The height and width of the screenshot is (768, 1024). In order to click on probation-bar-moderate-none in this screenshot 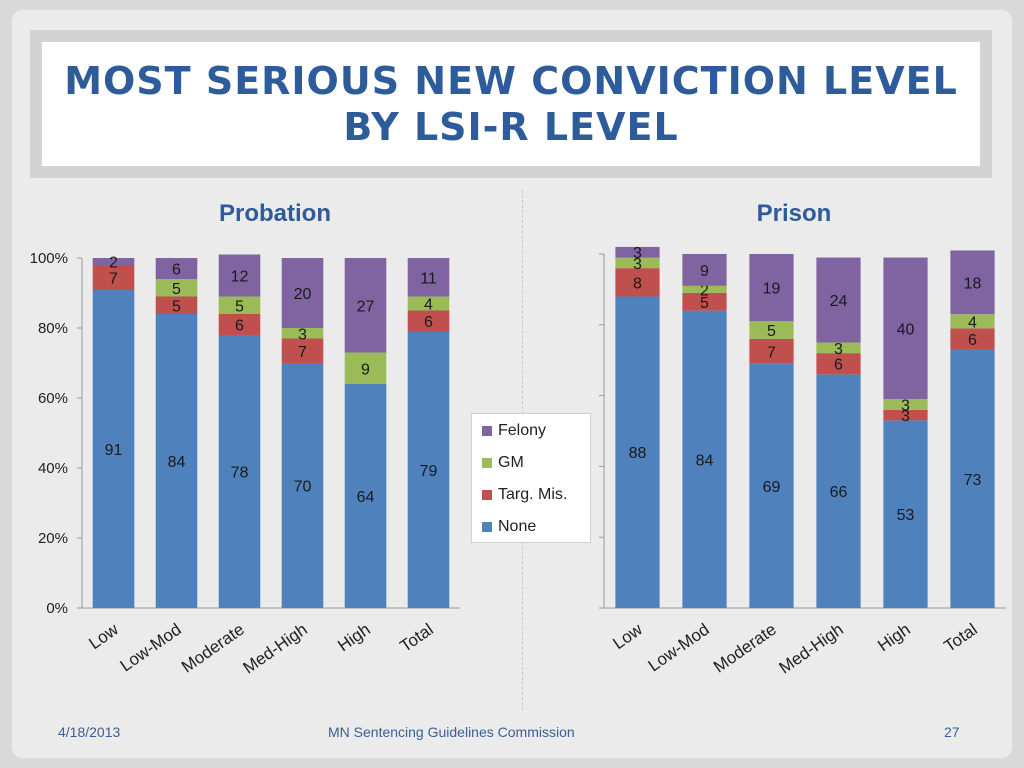, I will do `click(239, 471)`.